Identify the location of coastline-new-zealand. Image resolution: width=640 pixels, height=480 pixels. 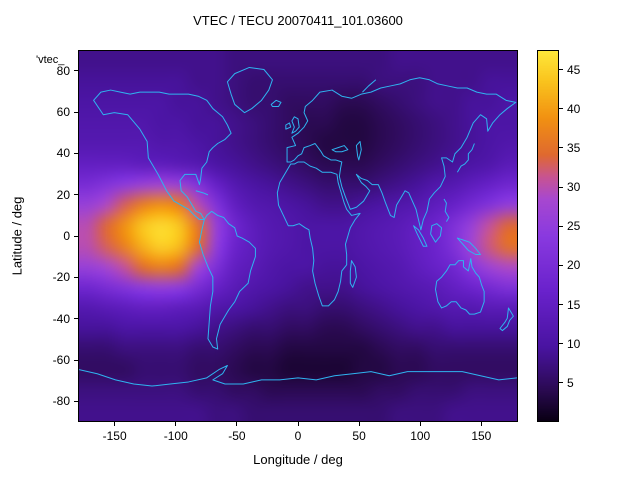
(506, 319).